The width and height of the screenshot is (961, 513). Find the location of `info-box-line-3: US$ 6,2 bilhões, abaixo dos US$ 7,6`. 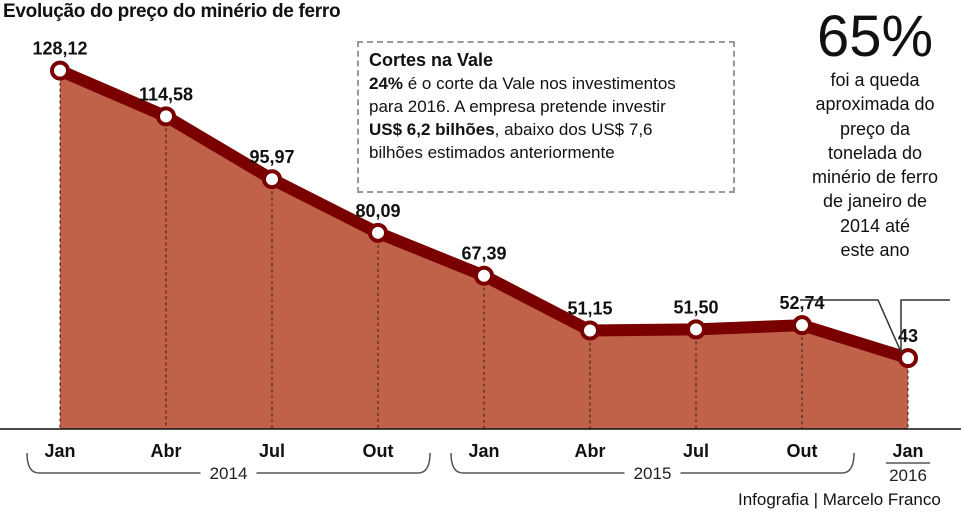

info-box-line-3: US$ 6,2 bilhões, abaixo dos US$ 7,6 is located at coordinates (546, 129).